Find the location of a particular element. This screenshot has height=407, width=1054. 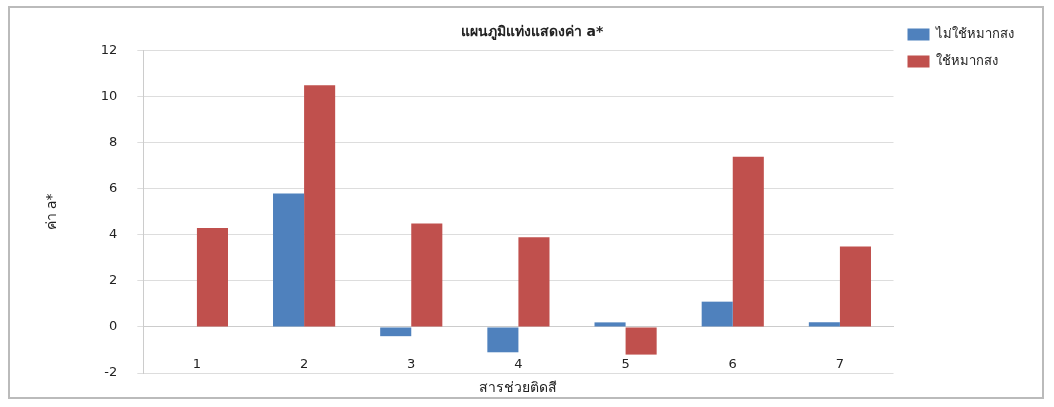

x-axis-title: สารช่วยติดสี is located at coordinates (518, 386).